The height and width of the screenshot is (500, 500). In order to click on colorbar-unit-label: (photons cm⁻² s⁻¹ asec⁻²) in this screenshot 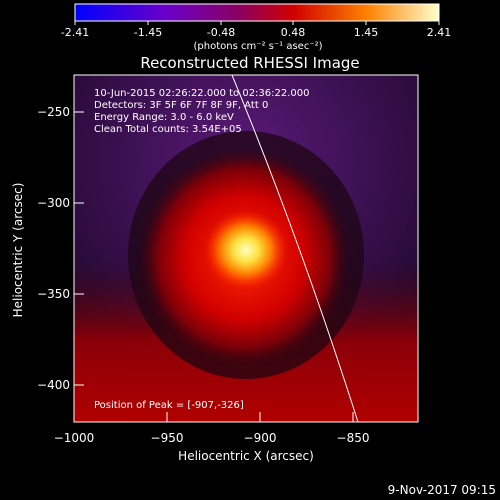, I will do `click(257, 46)`.